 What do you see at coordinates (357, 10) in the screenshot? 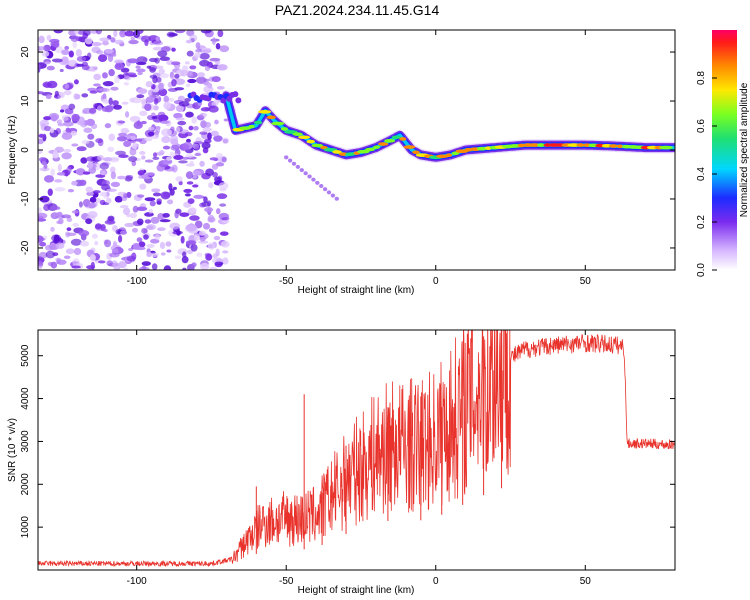
I see `figure-title: PAZ1.2024.234.11.45.G14` at bounding box center [357, 10].